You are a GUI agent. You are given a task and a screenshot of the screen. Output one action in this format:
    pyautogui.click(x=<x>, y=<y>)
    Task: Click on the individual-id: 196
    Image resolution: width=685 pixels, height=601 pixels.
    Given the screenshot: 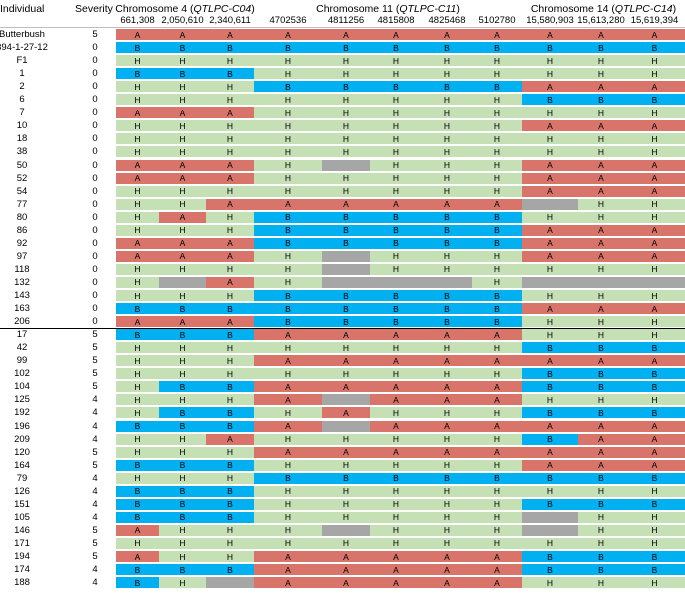 What is the action you would take?
    pyautogui.click(x=22, y=426)
    